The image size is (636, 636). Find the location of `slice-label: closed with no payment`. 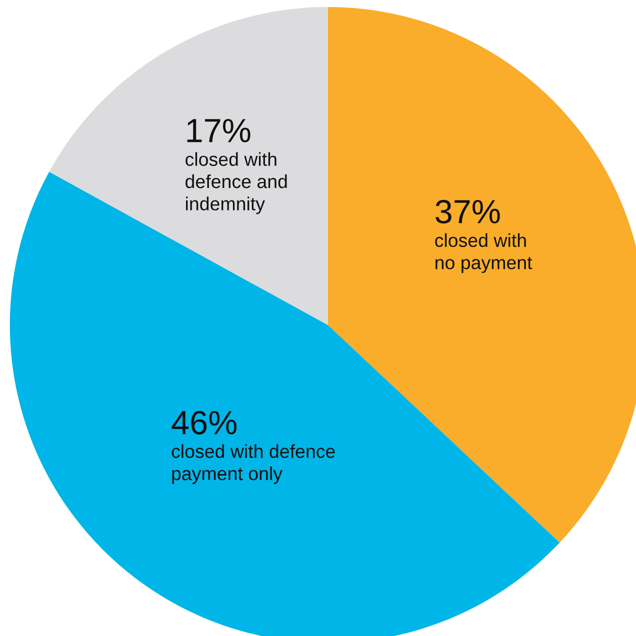

slice-label: closed with no payment is located at coordinates (483, 253).